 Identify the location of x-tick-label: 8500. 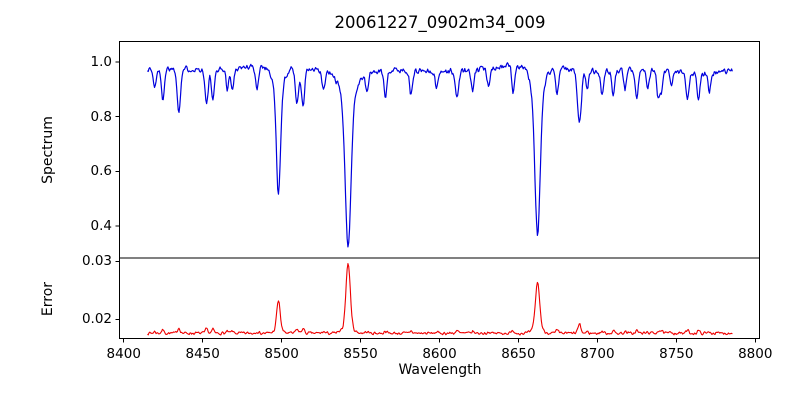
(281, 354).